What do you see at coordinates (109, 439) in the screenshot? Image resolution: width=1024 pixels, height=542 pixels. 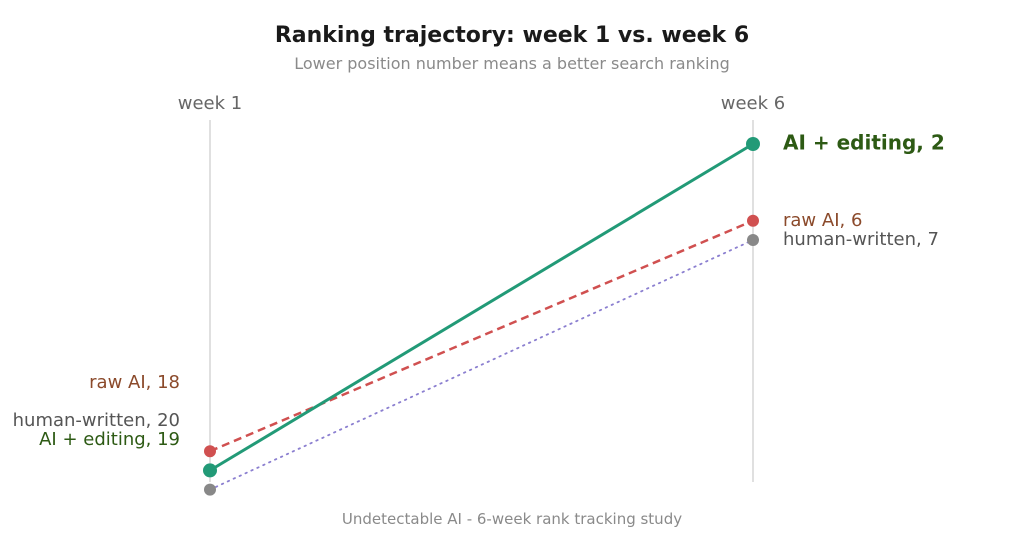 I see `edited-label-week1: AI + editing, 19` at bounding box center [109, 439].